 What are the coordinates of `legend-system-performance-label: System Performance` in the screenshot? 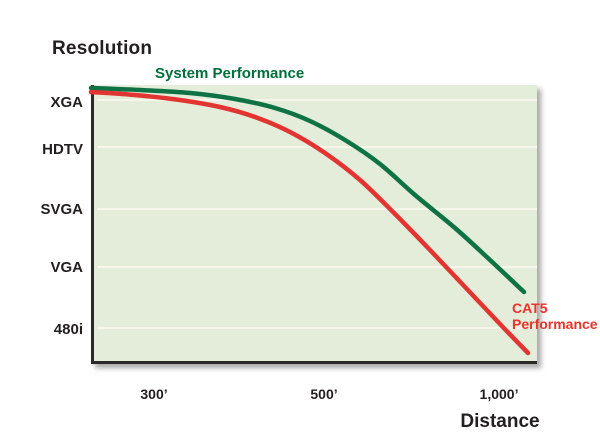 It's located at (230, 73).